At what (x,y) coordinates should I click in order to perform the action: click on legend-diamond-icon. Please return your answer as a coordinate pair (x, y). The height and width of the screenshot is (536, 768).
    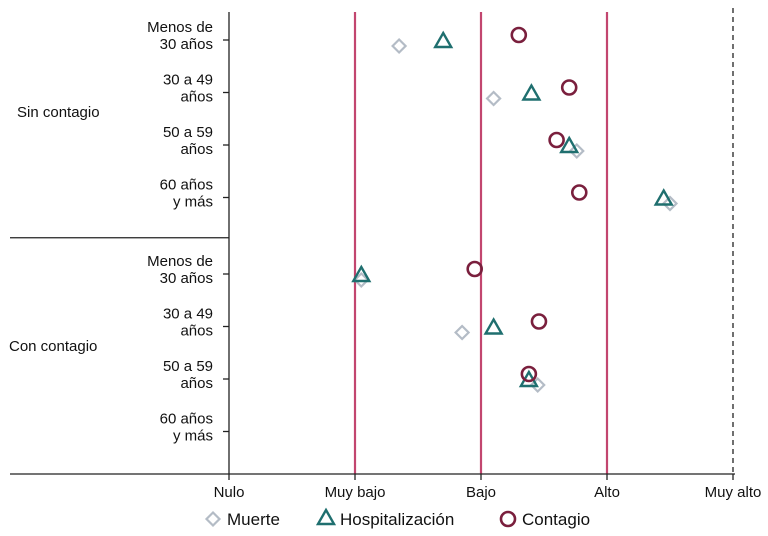
    Looking at the image, I should click on (213, 519).